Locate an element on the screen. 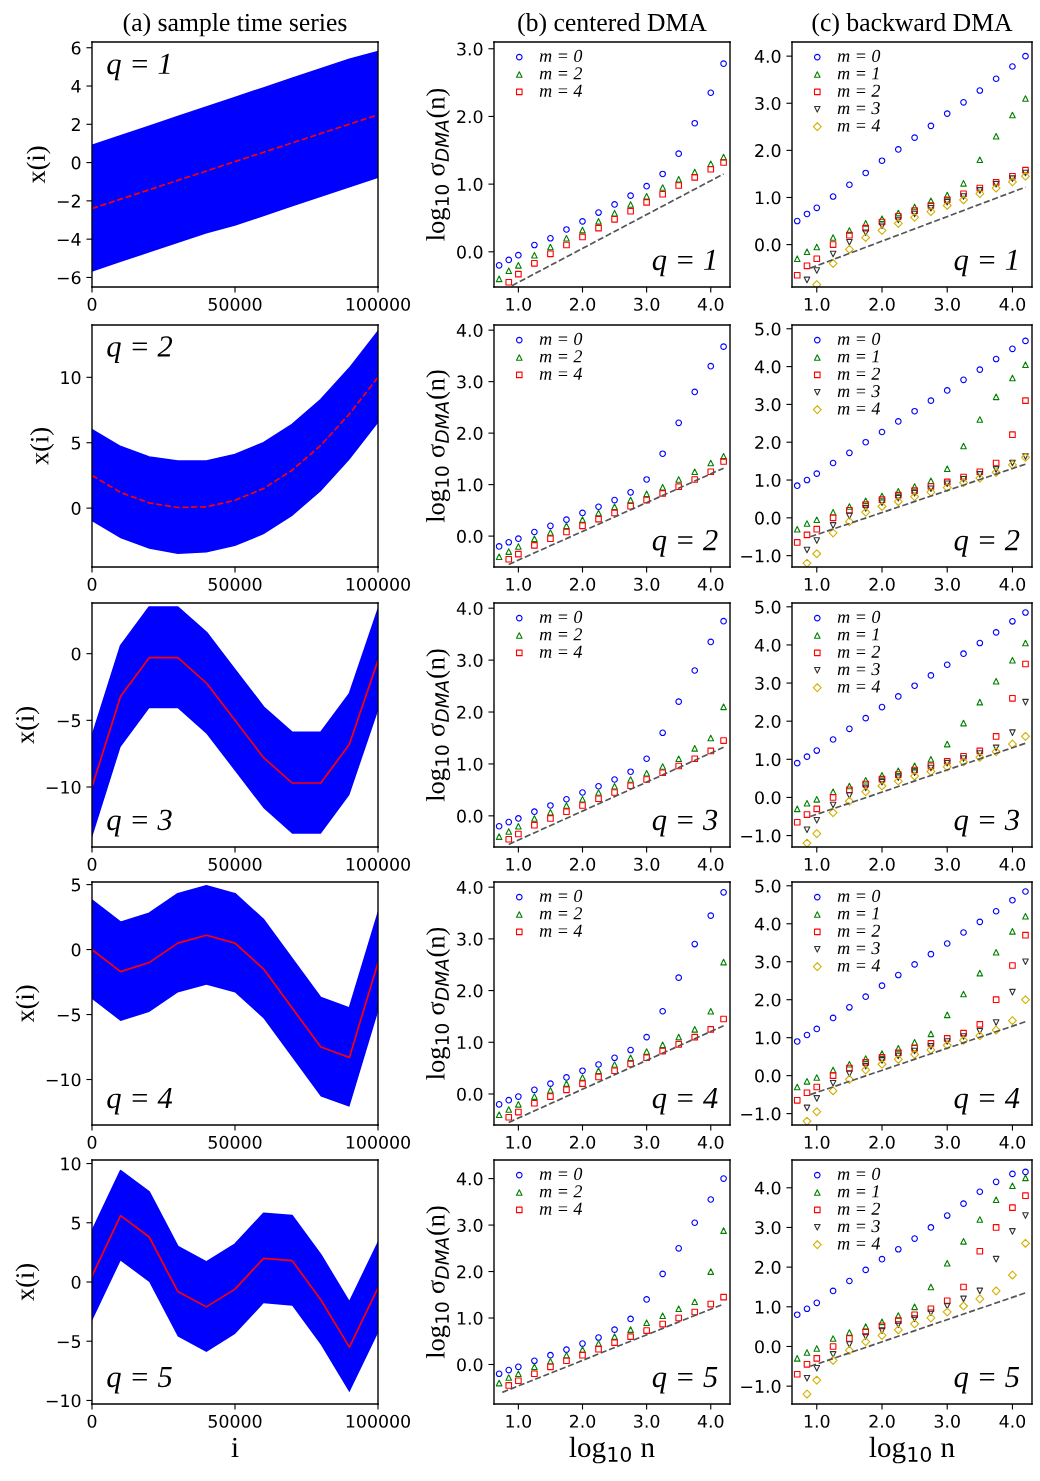 The width and height of the screenshot is (1040, 1481). y-tick-label: 2 is located at coordinates (75, 124).